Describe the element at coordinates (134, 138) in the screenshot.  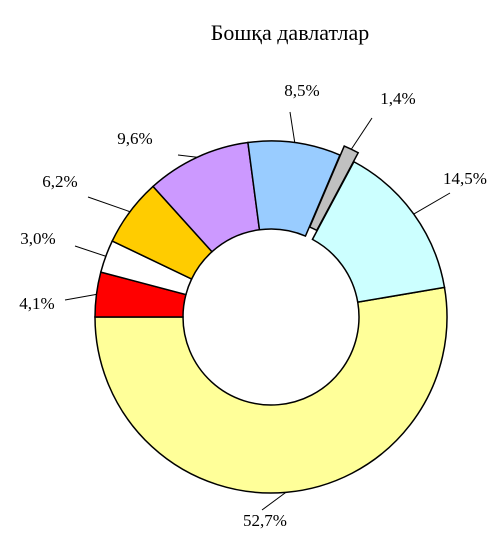
I see `data-label: 9,6%` at that location.